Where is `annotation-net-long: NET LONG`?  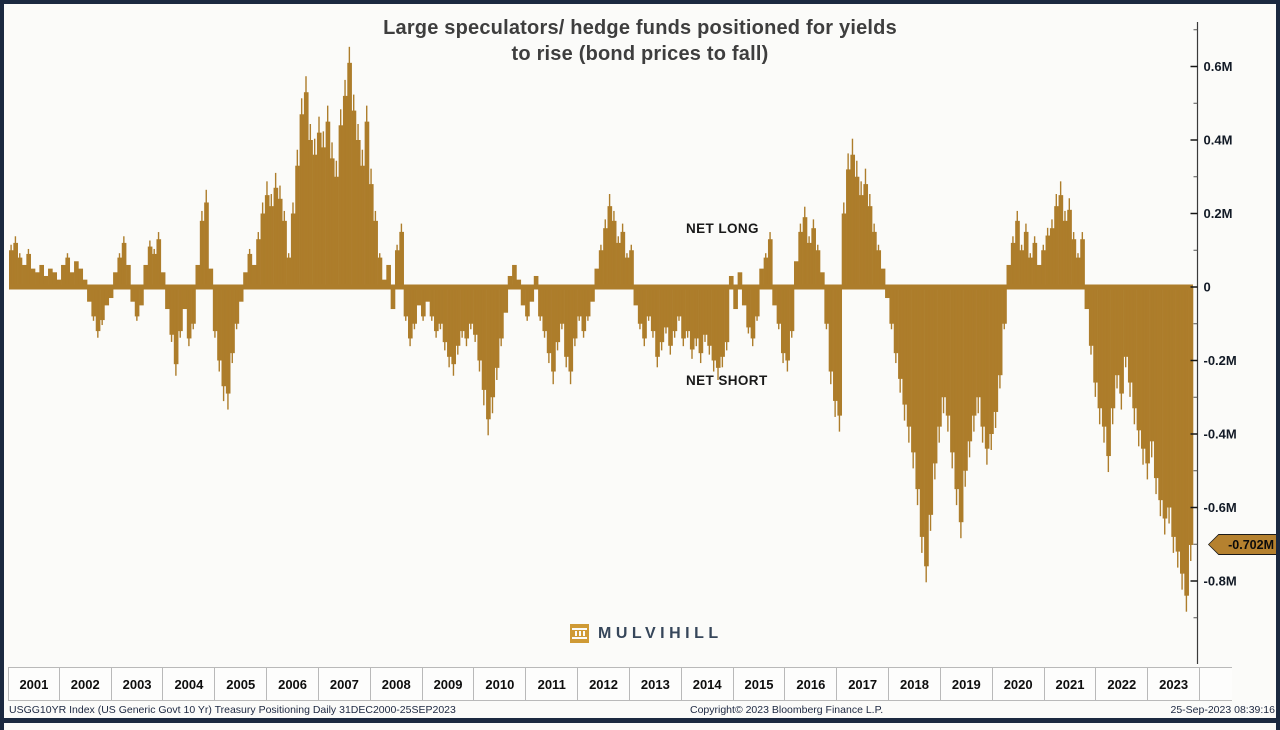 annotation-net-long: NET LONG is located at coordinates (722, 228).